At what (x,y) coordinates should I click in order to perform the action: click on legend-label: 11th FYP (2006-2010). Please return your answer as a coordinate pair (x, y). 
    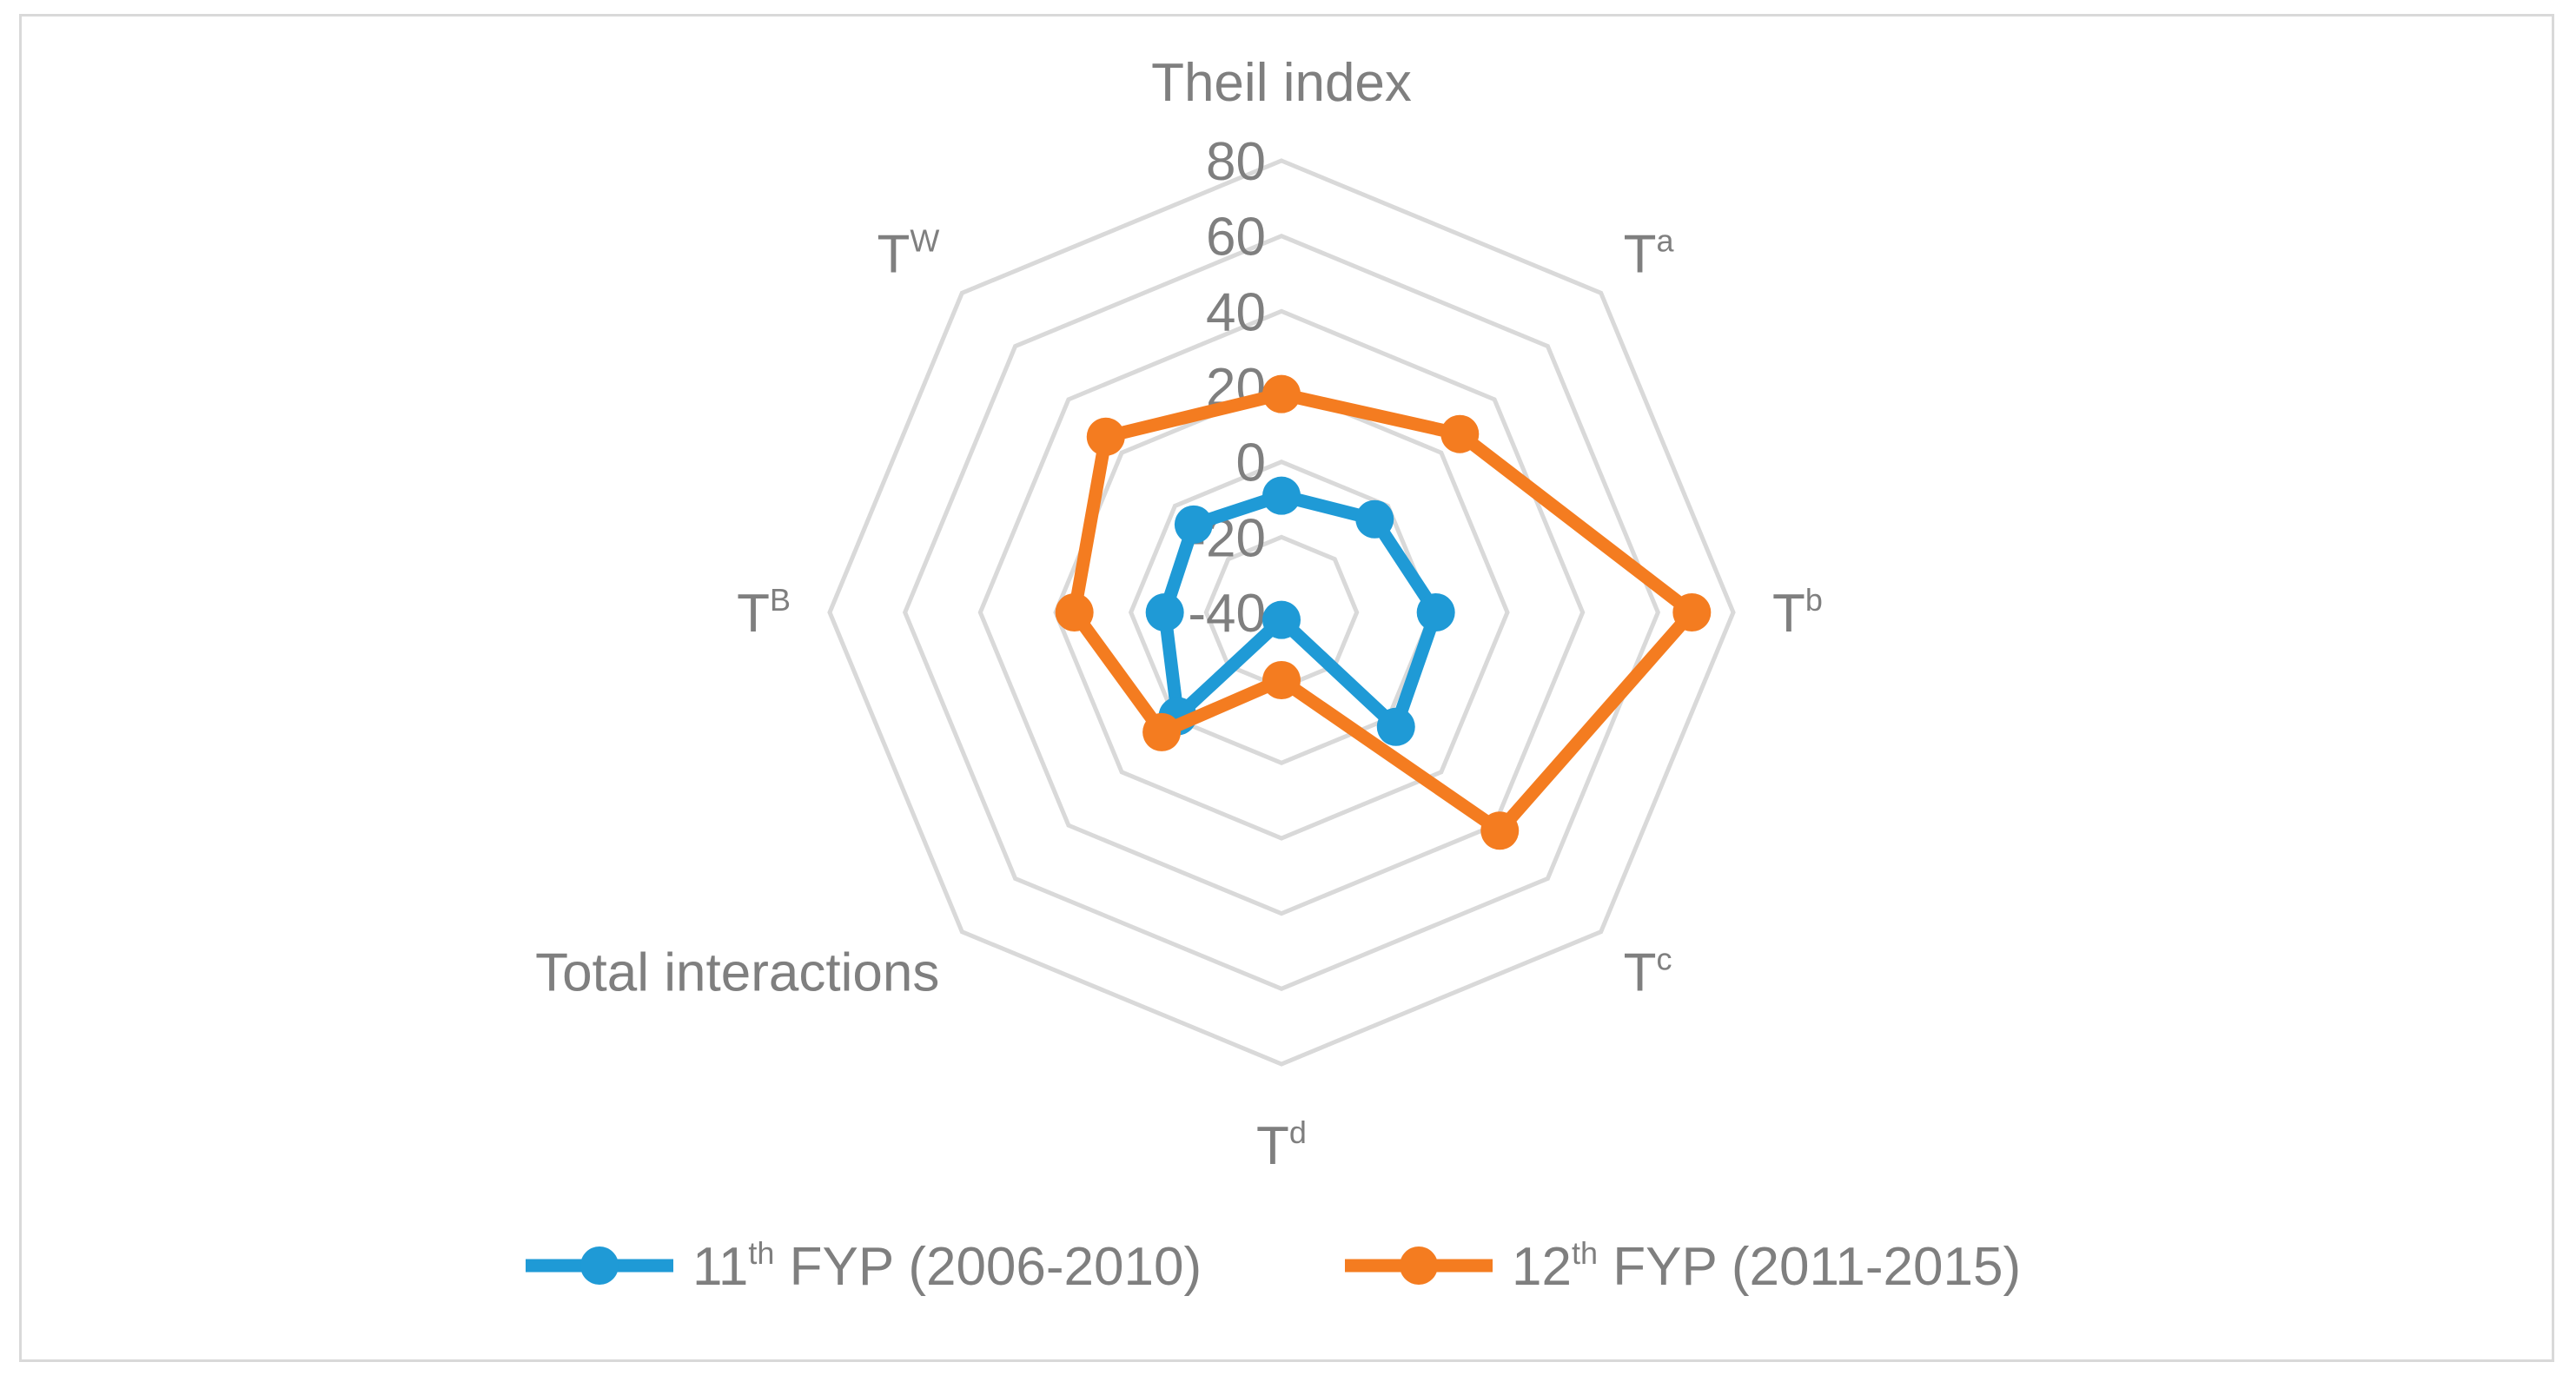
    Looking at the image, I should click on (947, 1266).